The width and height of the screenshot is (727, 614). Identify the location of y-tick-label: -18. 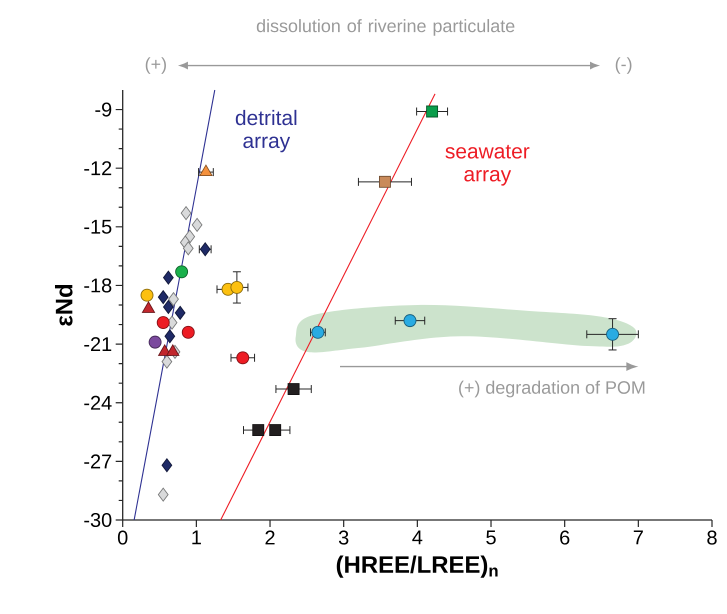
(98, 285).